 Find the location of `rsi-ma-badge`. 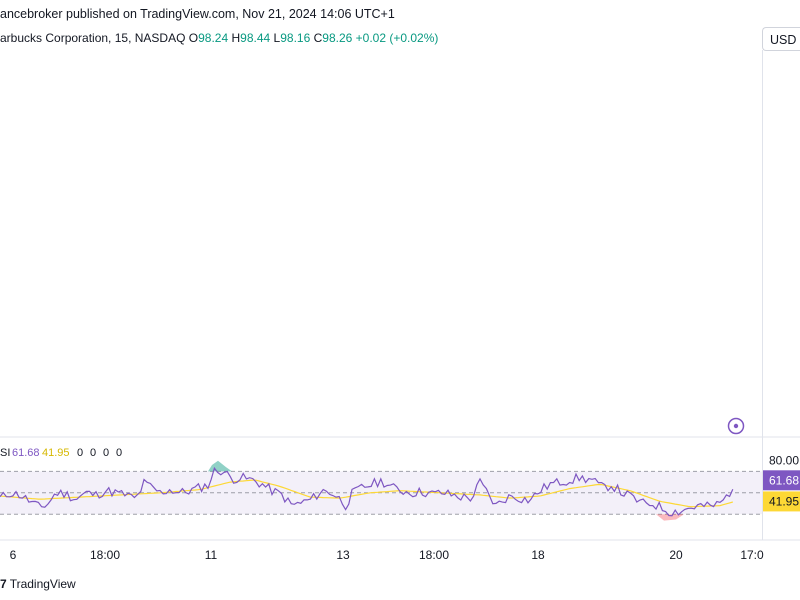

rsi-ma-badge is located at coordinates (781, 501).